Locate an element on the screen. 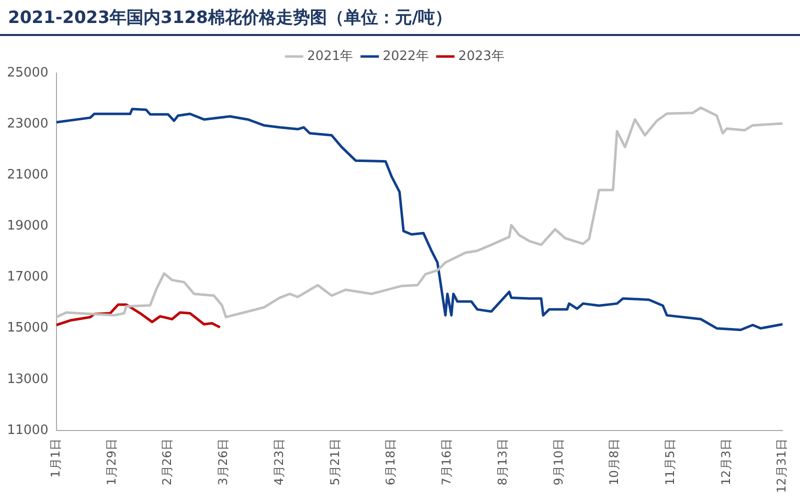  x-tick-label: 4月23日 is located at coordinates (279, 462).